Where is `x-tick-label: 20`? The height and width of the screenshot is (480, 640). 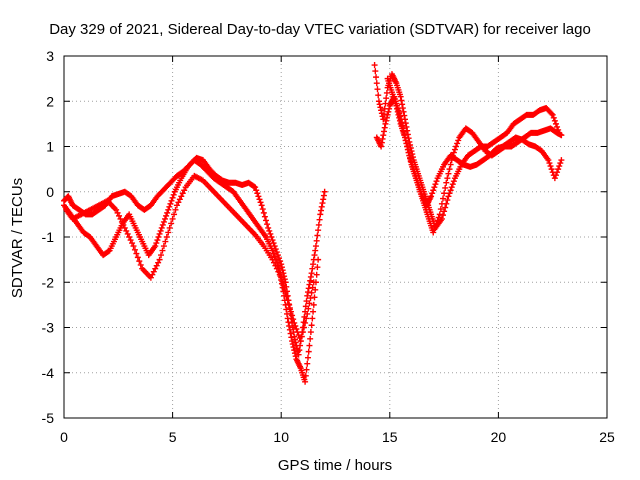
x-tick-label: 20 is located at coordinates (499, 437).